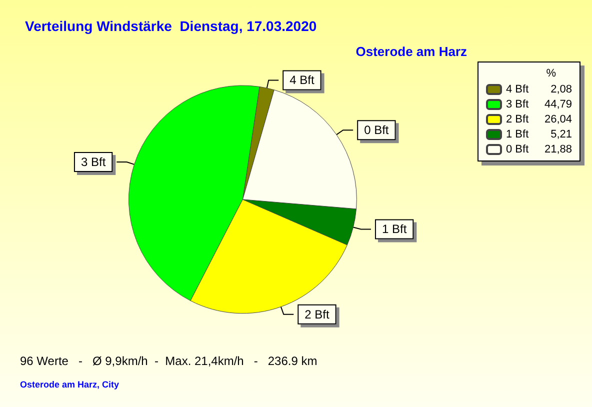 The height and width of the screenshot is (407, 592). What do you see at coordinates (517, 104) in the screenshot?
I see `legend-label: 3 Bft` at bounding box center [517, 104].